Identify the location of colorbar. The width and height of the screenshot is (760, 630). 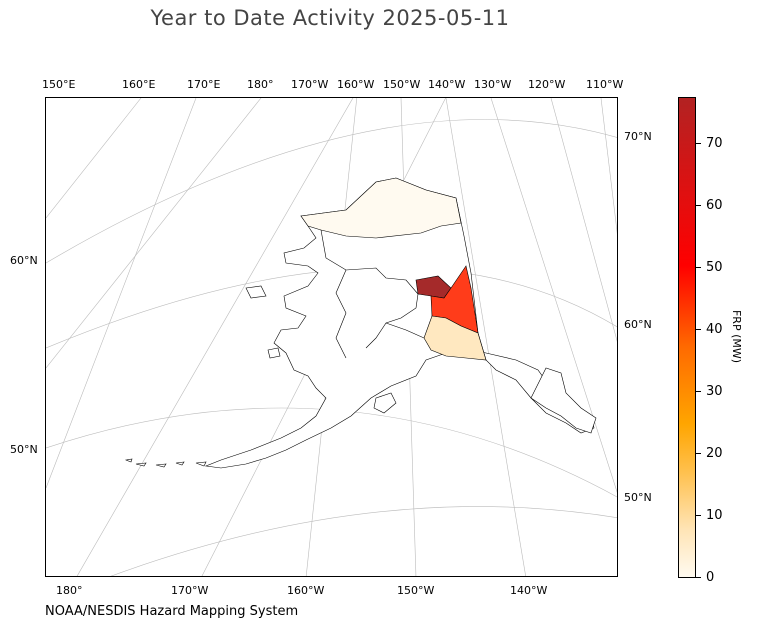
(687, 337).